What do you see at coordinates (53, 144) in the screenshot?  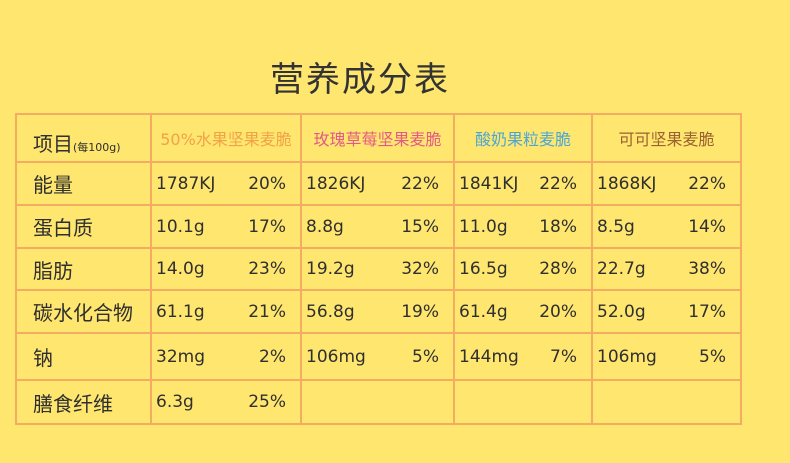 I see `item-label: 项目` at bounding box center [53, 144].